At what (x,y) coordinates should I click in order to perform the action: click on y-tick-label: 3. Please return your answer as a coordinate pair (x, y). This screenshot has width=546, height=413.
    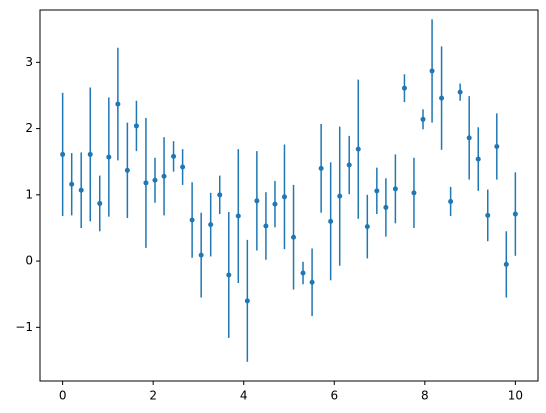
    Looking at the image, I should click on (29, 62).